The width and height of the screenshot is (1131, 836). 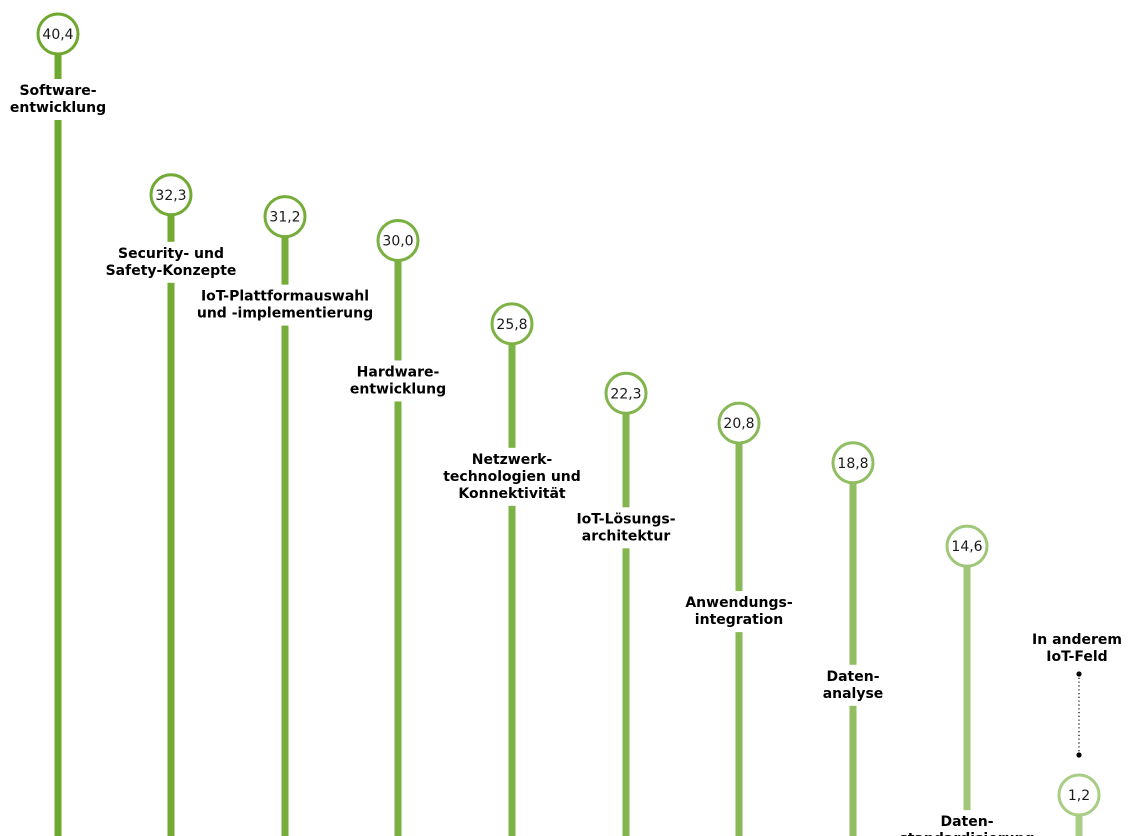 I want to click on category-label: Daten-standardisierung, so click(x=966, y=825).